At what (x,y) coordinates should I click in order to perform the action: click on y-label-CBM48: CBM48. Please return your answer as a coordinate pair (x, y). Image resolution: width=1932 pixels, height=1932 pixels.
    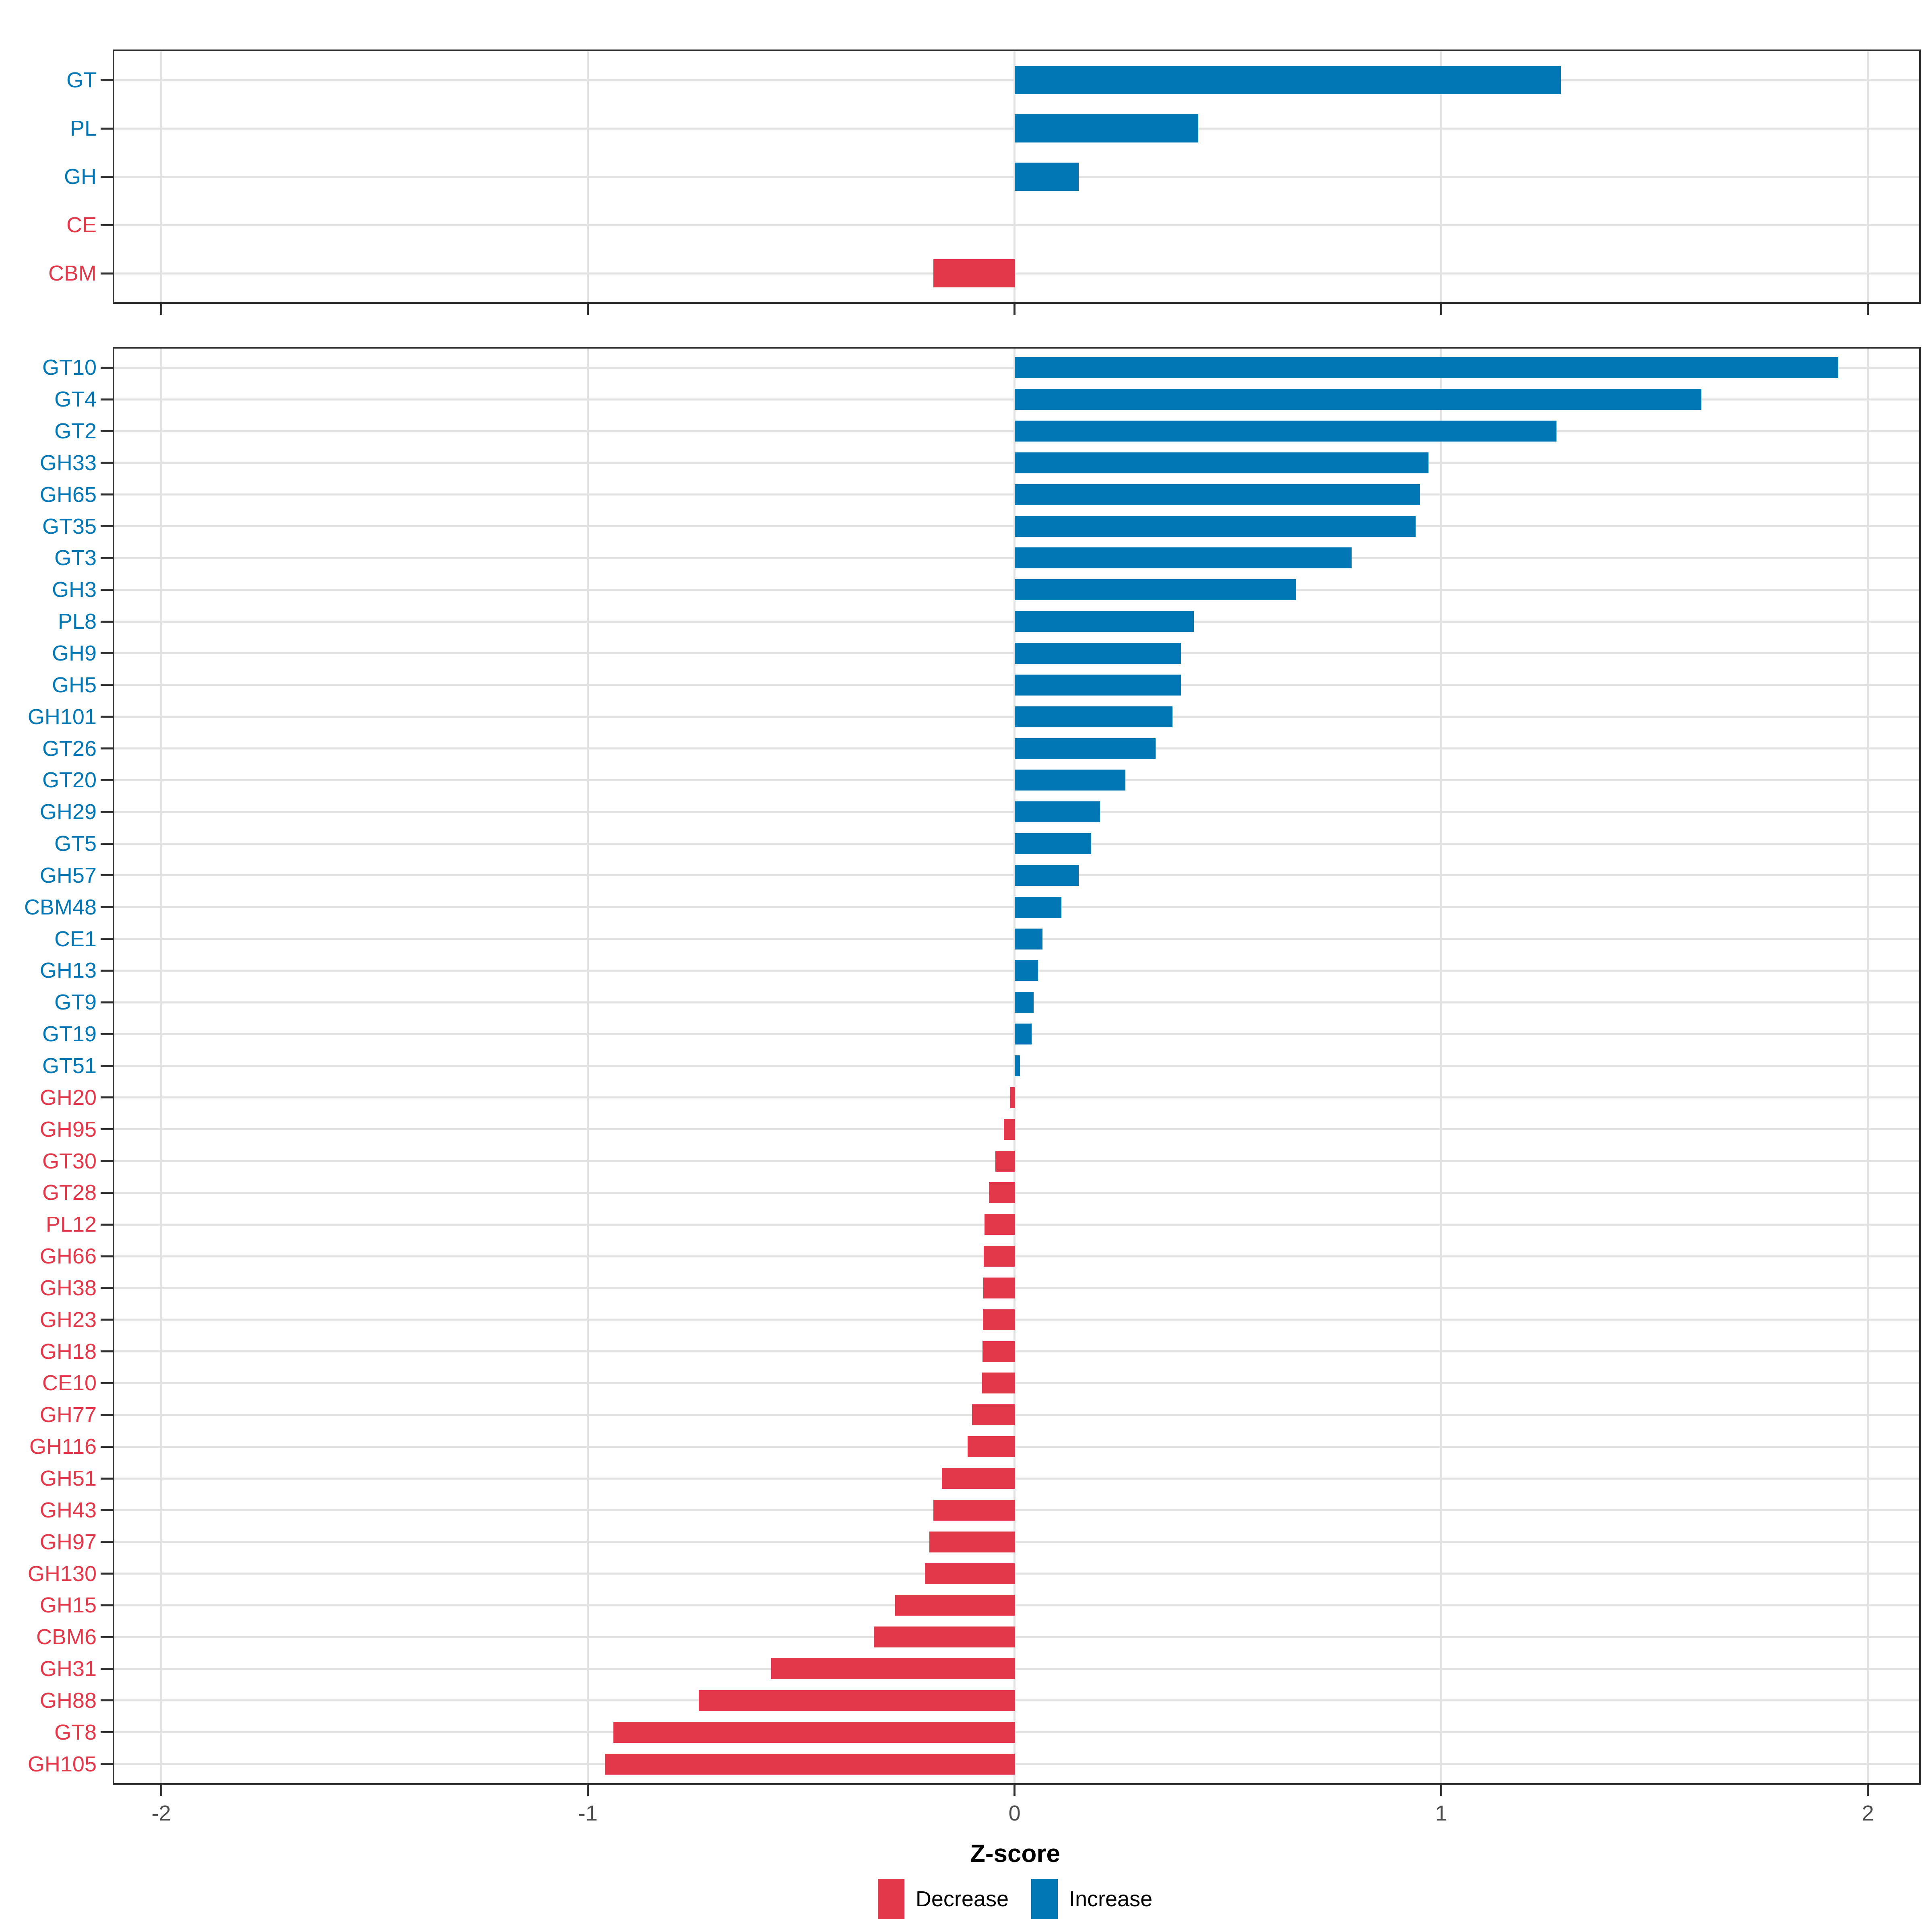
    Looking at the image, I should click on (60, 907).